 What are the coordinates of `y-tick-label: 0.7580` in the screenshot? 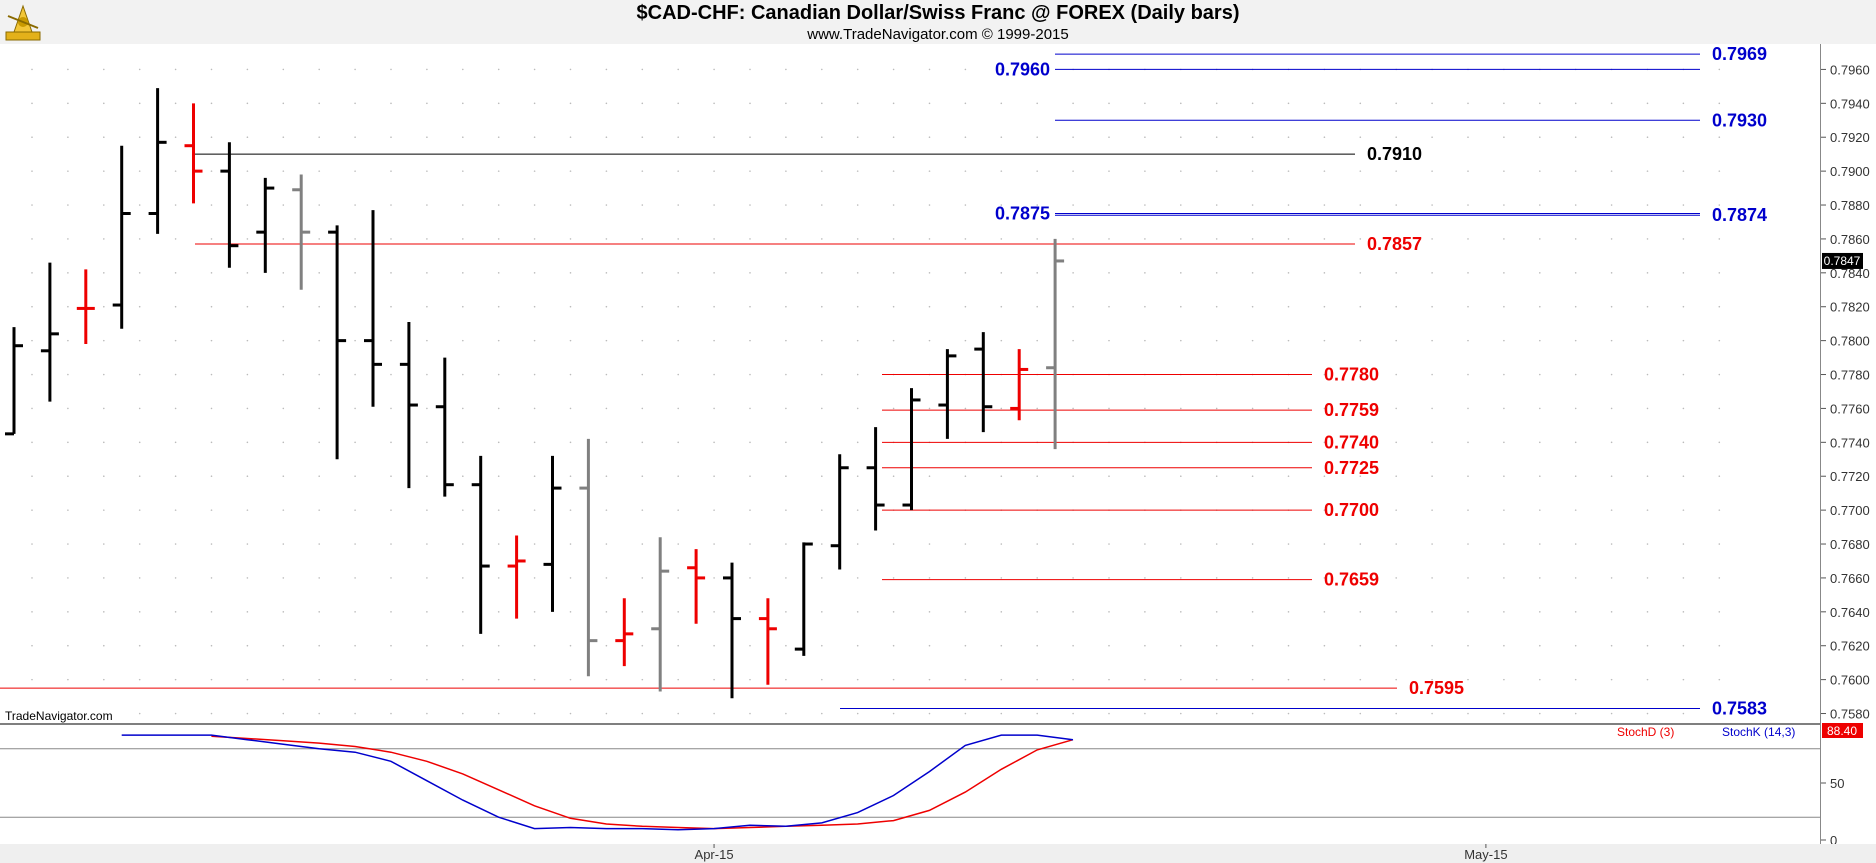 It's located at (1850, 714).